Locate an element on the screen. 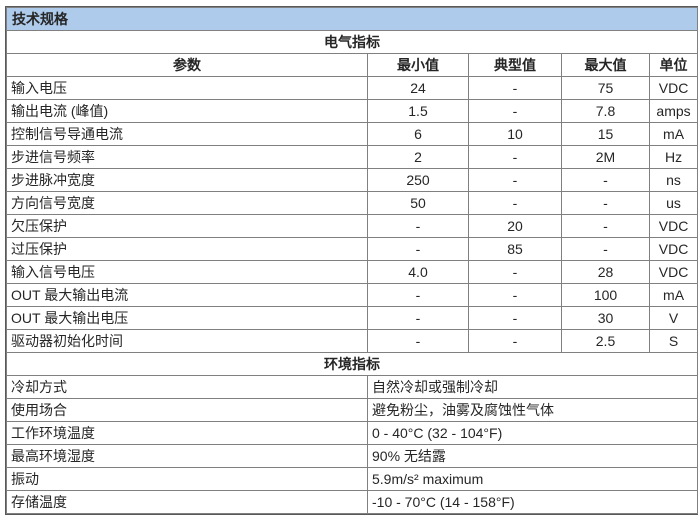  unit-cell: S is located at coordinates (673, 341).